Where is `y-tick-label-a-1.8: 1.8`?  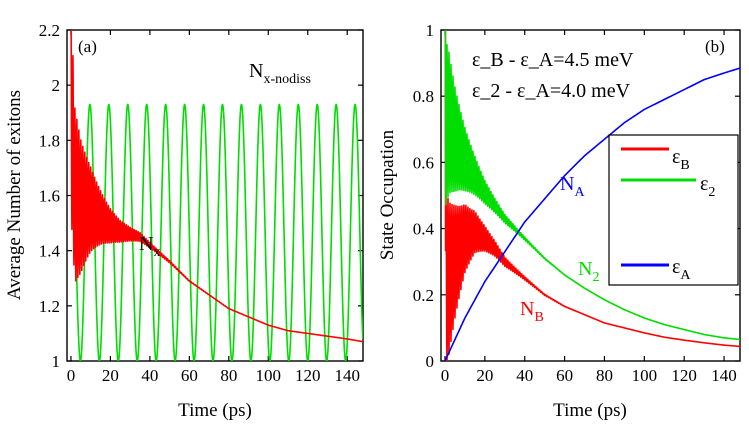 y-tick-label-a-1.8: 1.8 is located at coordinates (49, 140).